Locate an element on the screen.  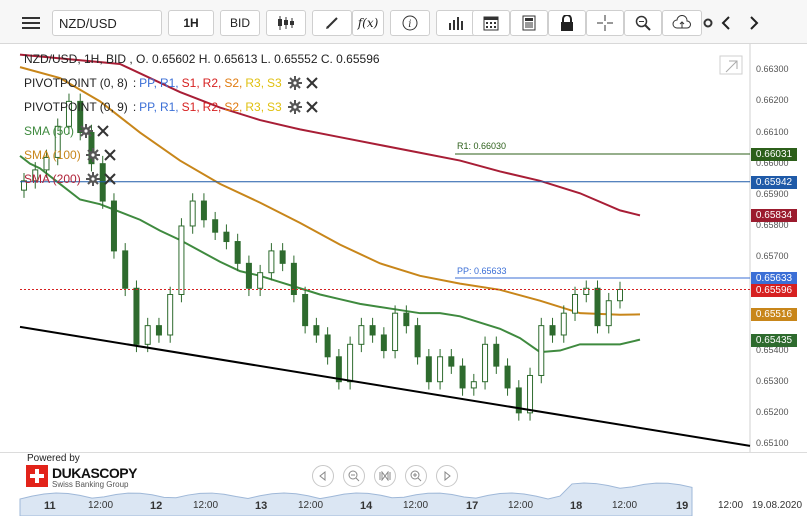
bid-ask-button: BID is located at coordinates (240, 23).